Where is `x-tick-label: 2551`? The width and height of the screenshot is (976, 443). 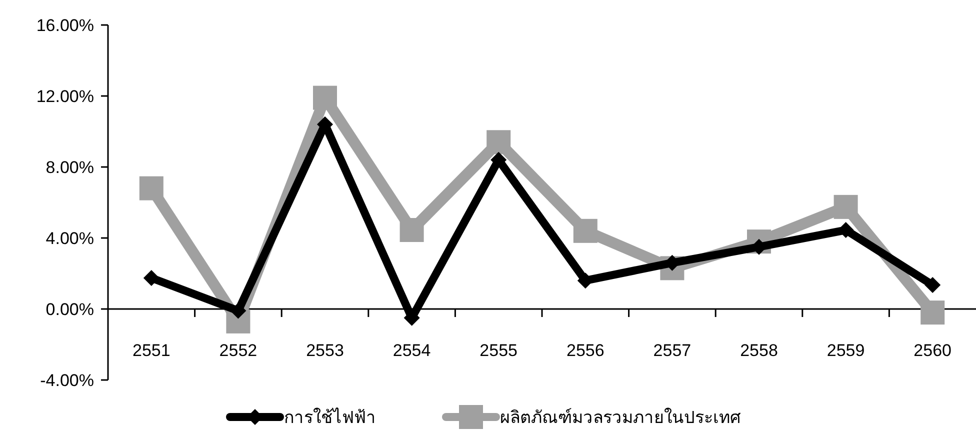
x-tick-label: 2551 is located at coordinates (151, 350).